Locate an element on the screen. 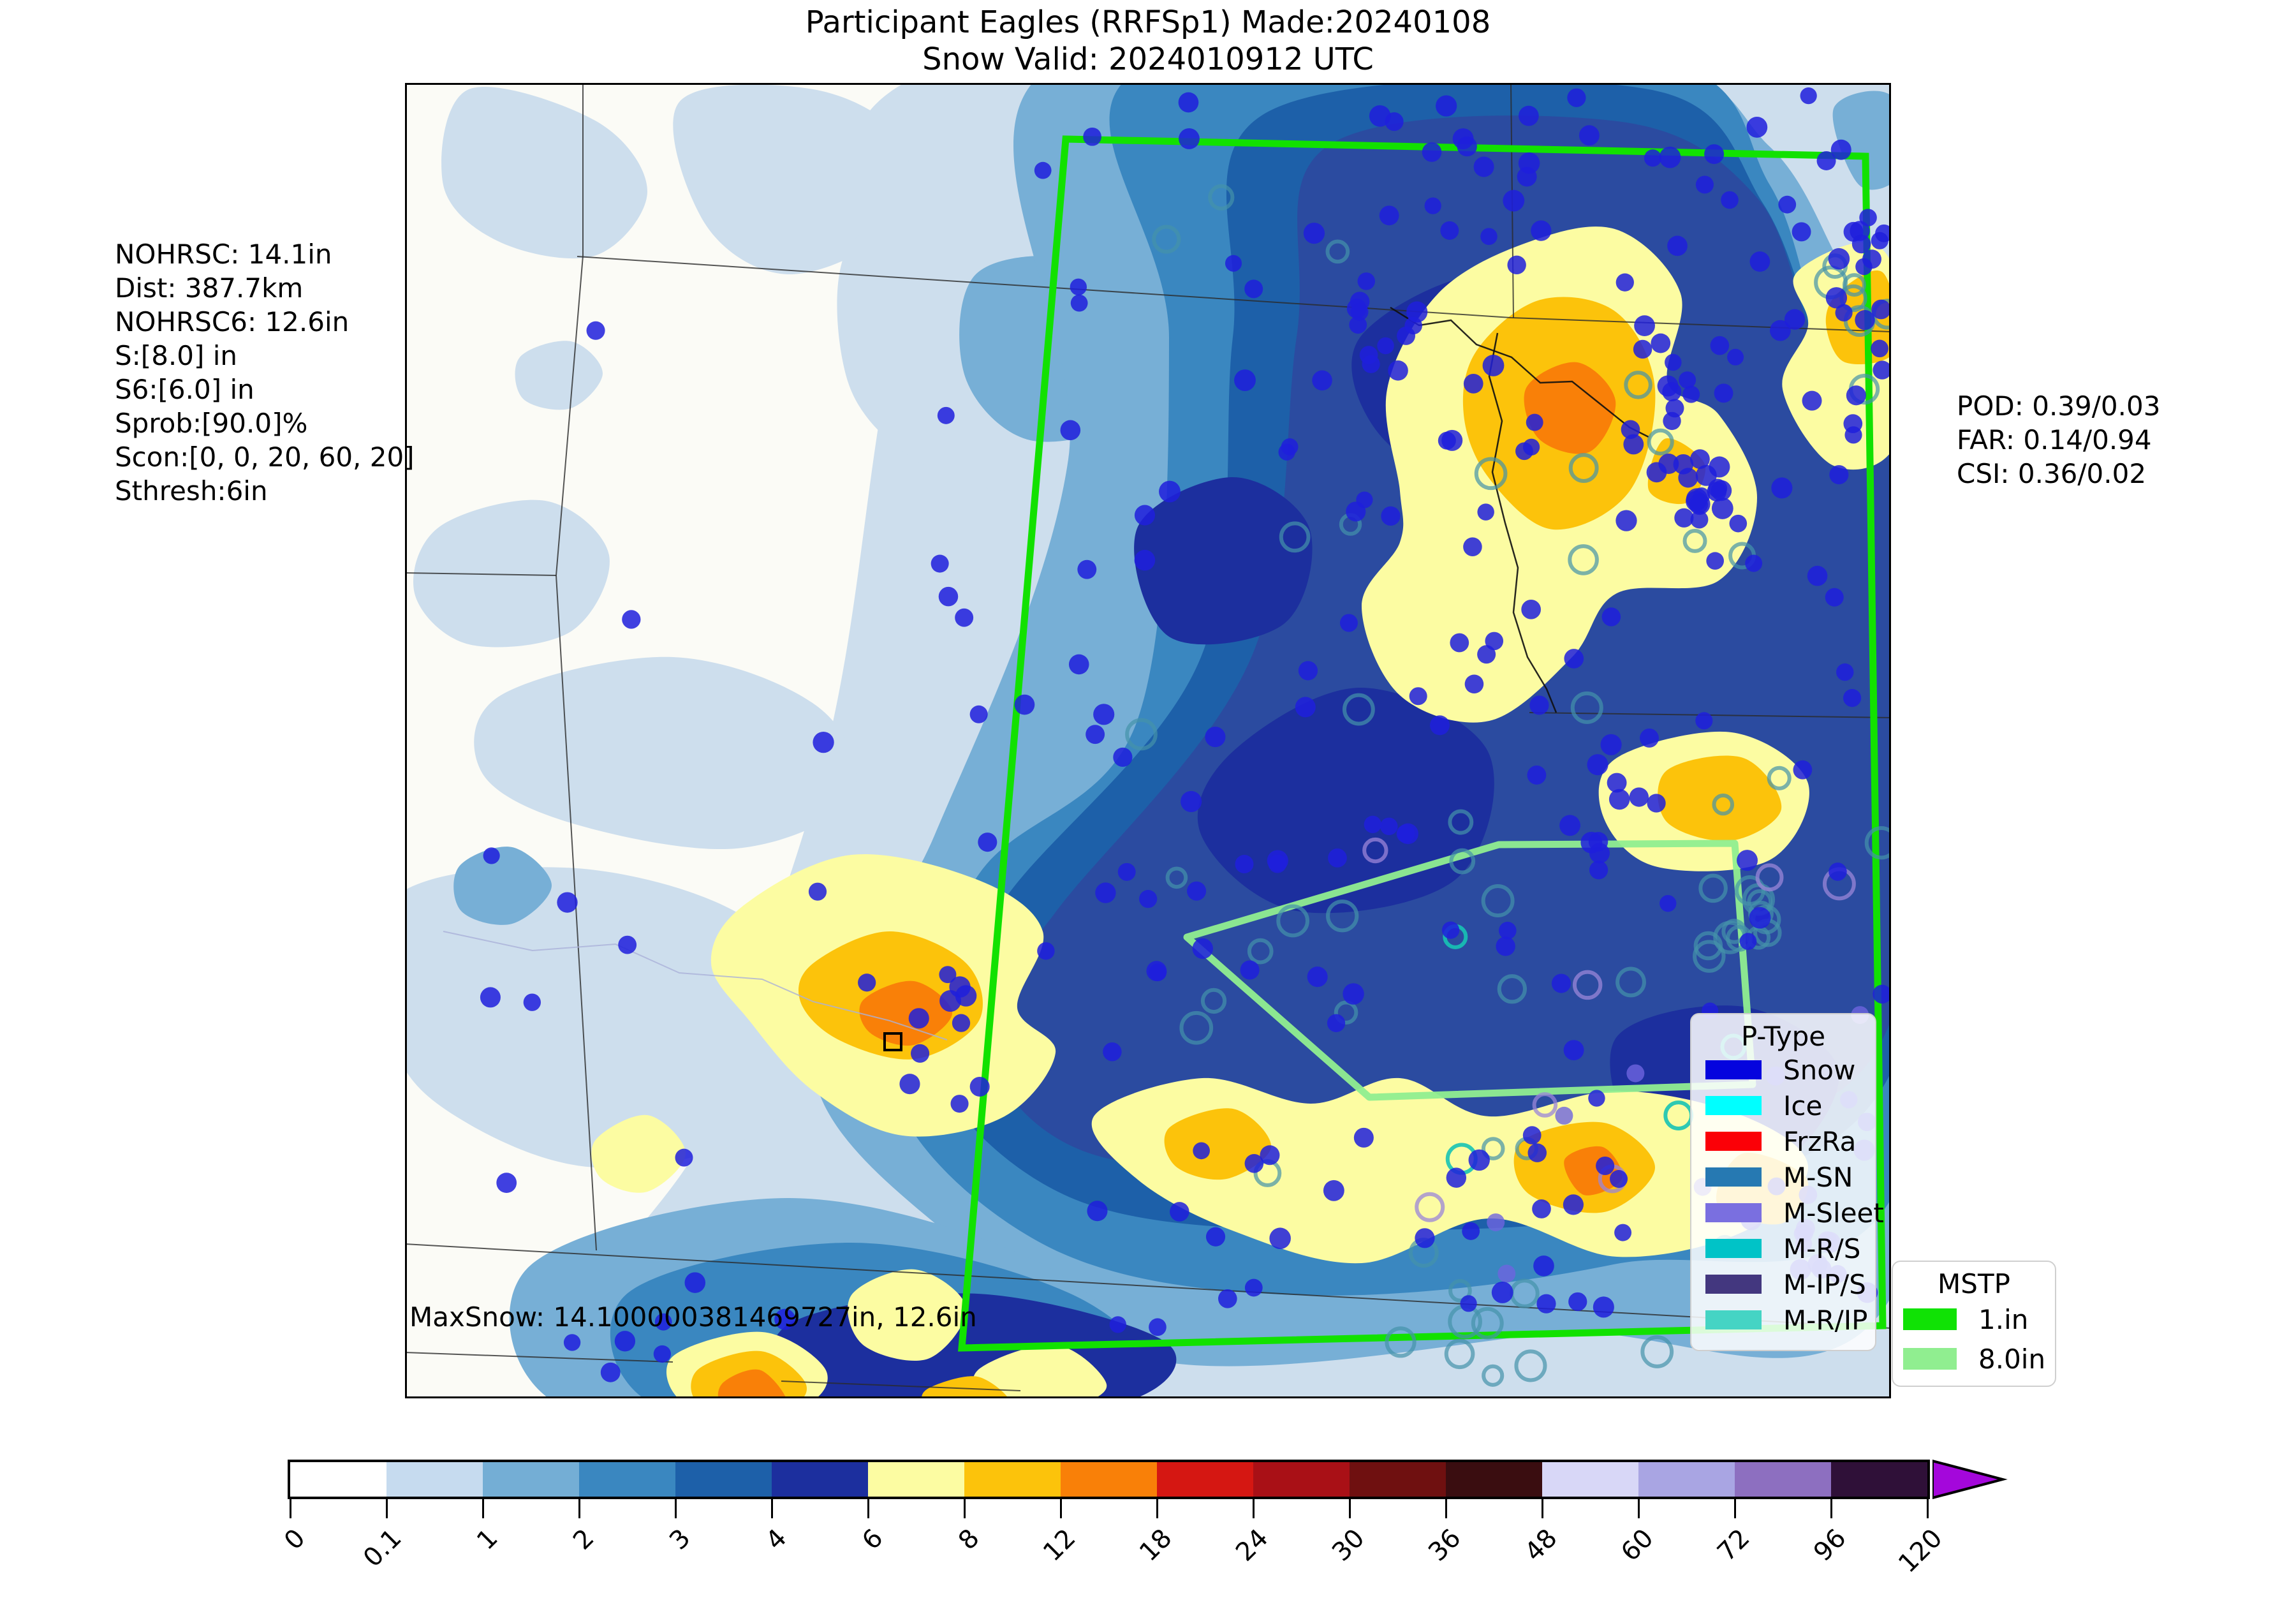 Image resolution: width=2296 pixels, height=1621 pixels. legend-item: Ice is located at coordinates (1783, 1105).